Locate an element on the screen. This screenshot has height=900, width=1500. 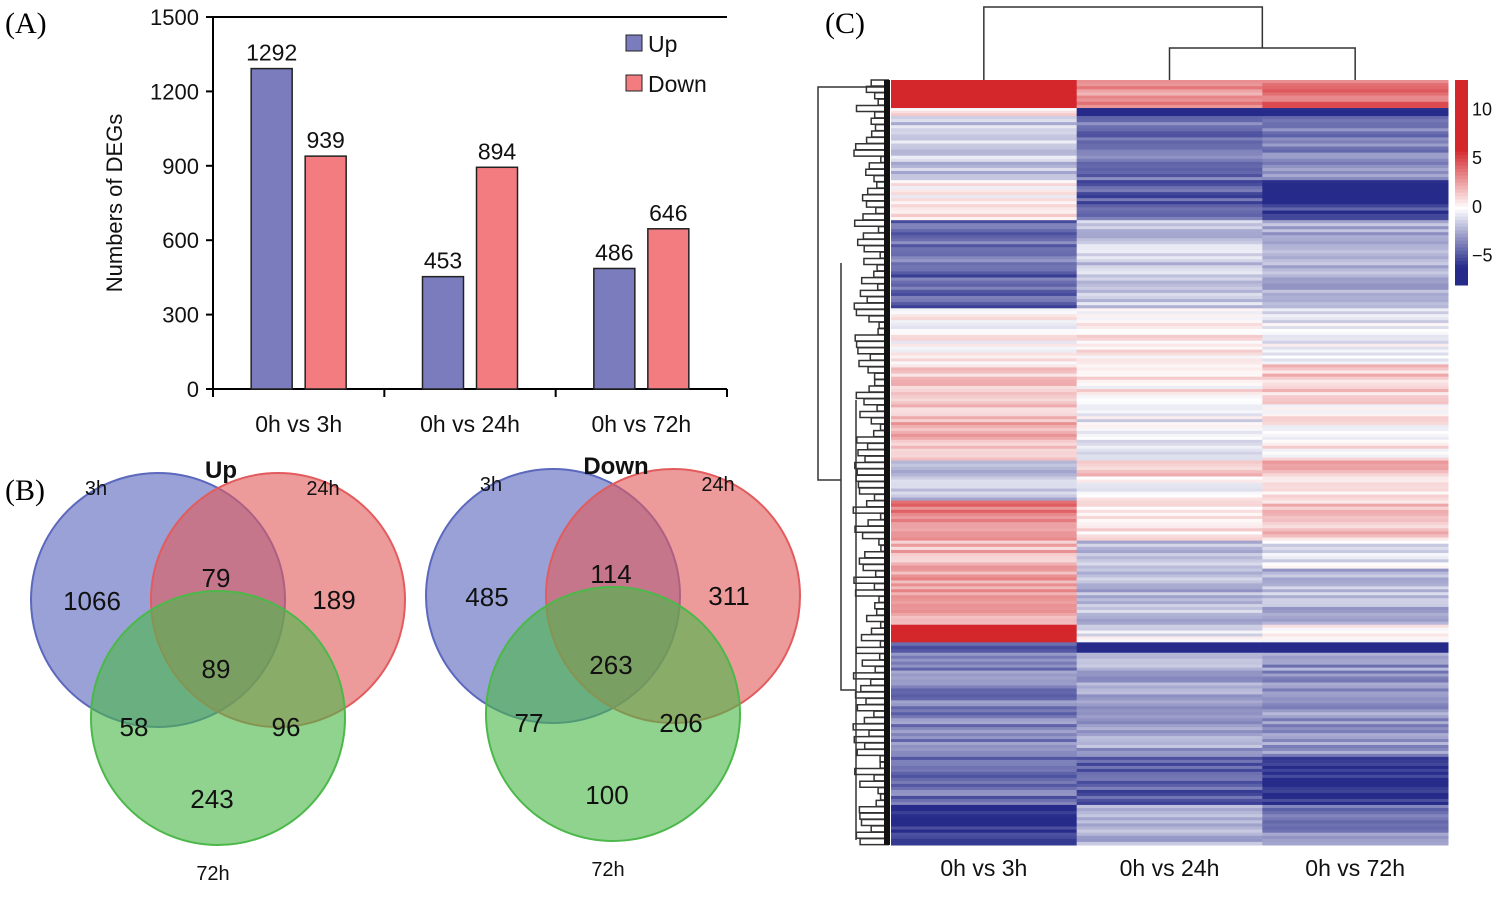
panel-label-b: (B) is located at coordinates (25, 490).